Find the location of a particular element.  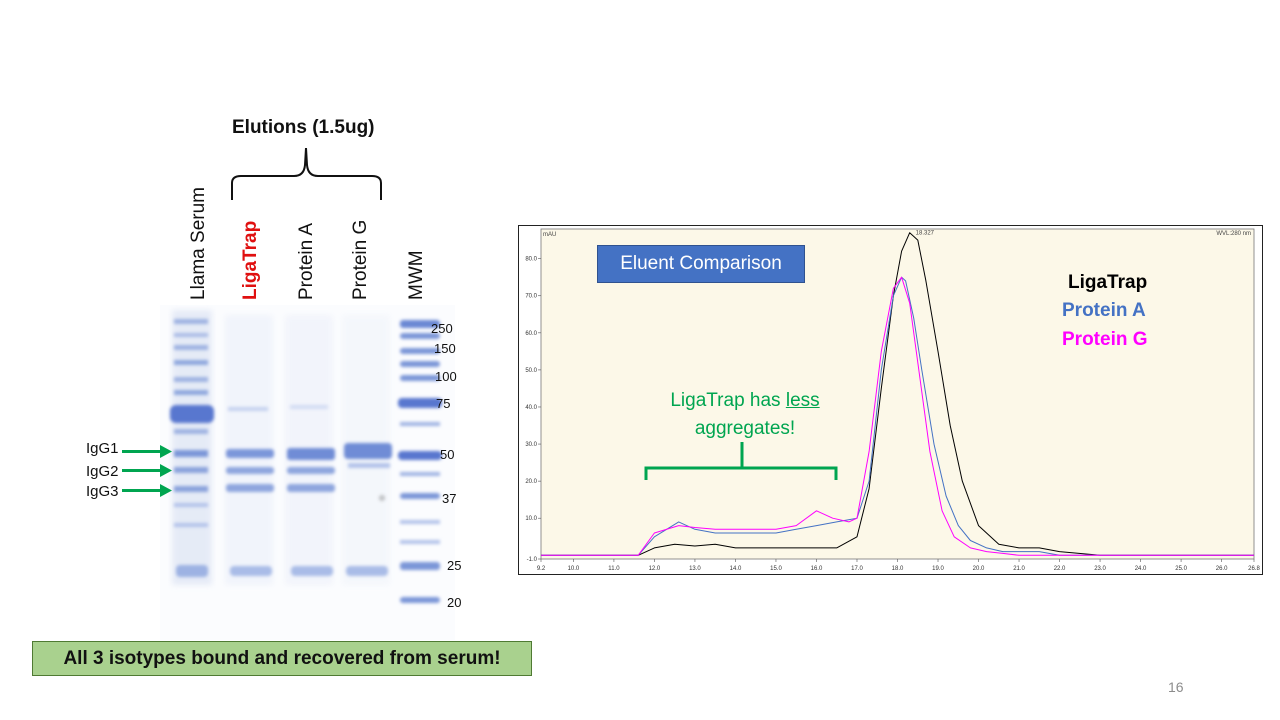

y-tick-label: 10.0 is located at coordinates (531, 519).